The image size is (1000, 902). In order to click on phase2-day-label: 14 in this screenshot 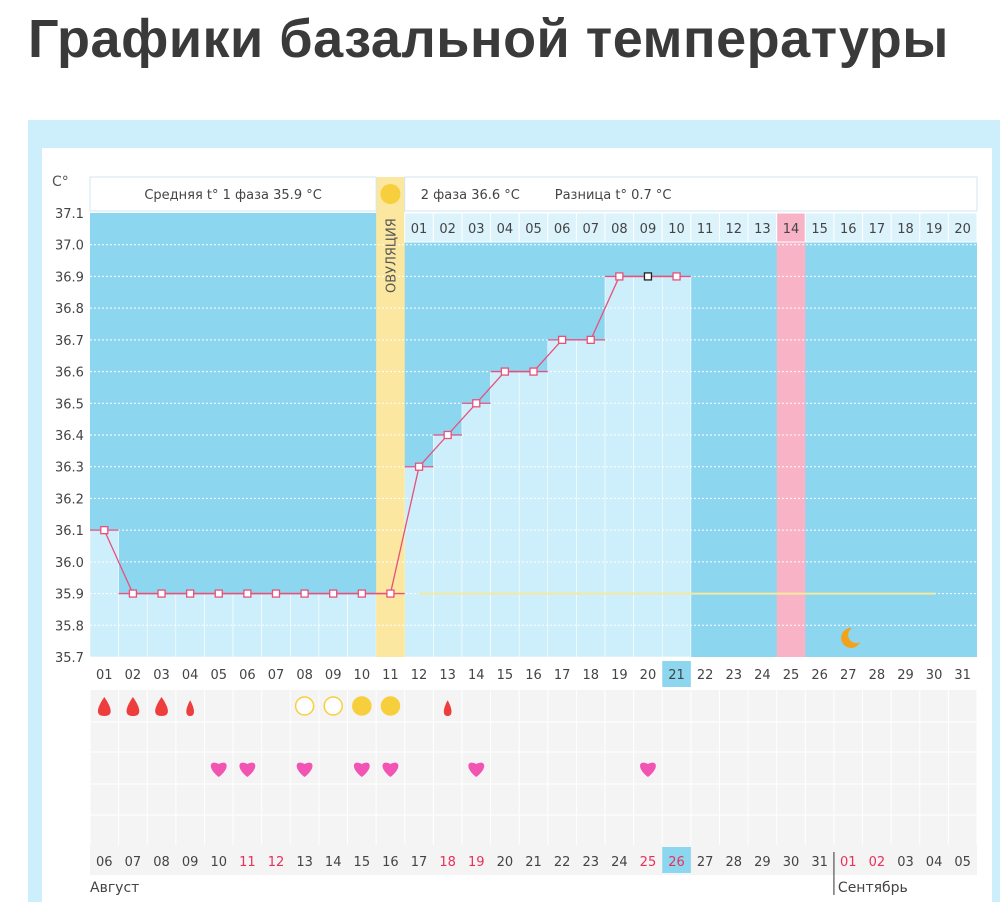, I will do `click(791, 229)`.